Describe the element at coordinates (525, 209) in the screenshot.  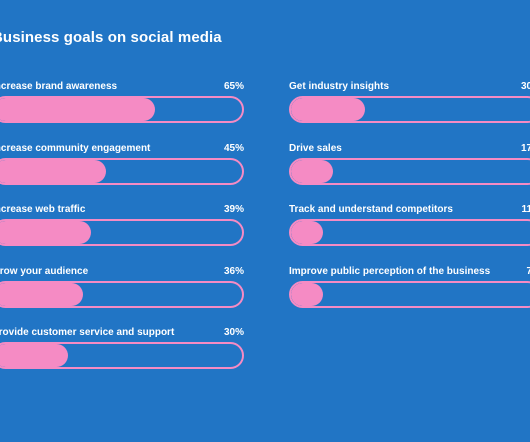
I see `bar-value-label: 11%` at that location.